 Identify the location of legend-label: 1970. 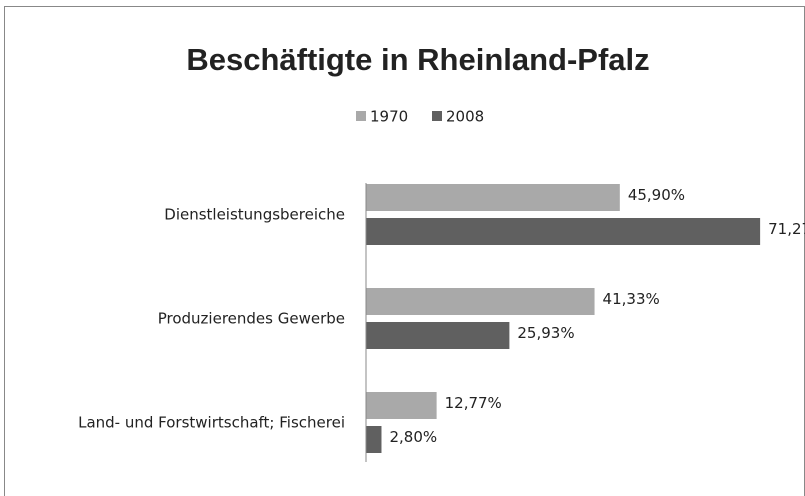
(389, 117).